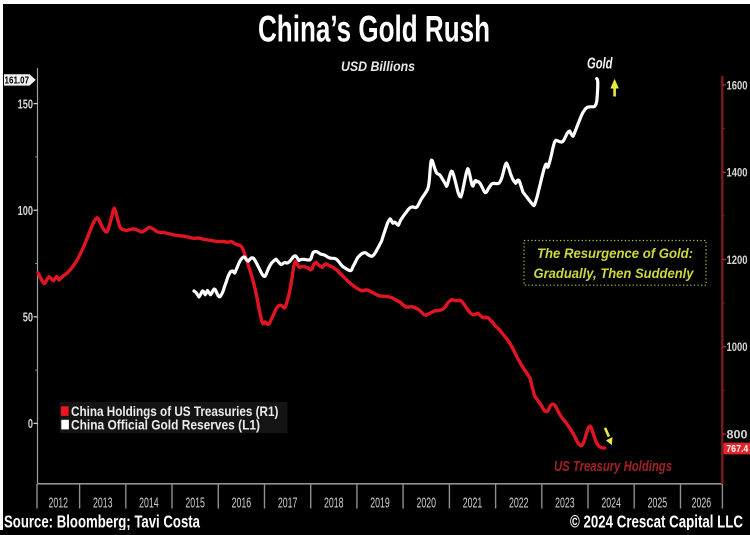  What do you see at coordinates (195, 503) in the screenshot?
I see `svg-text: 2015` at bounding box center [195, 503].